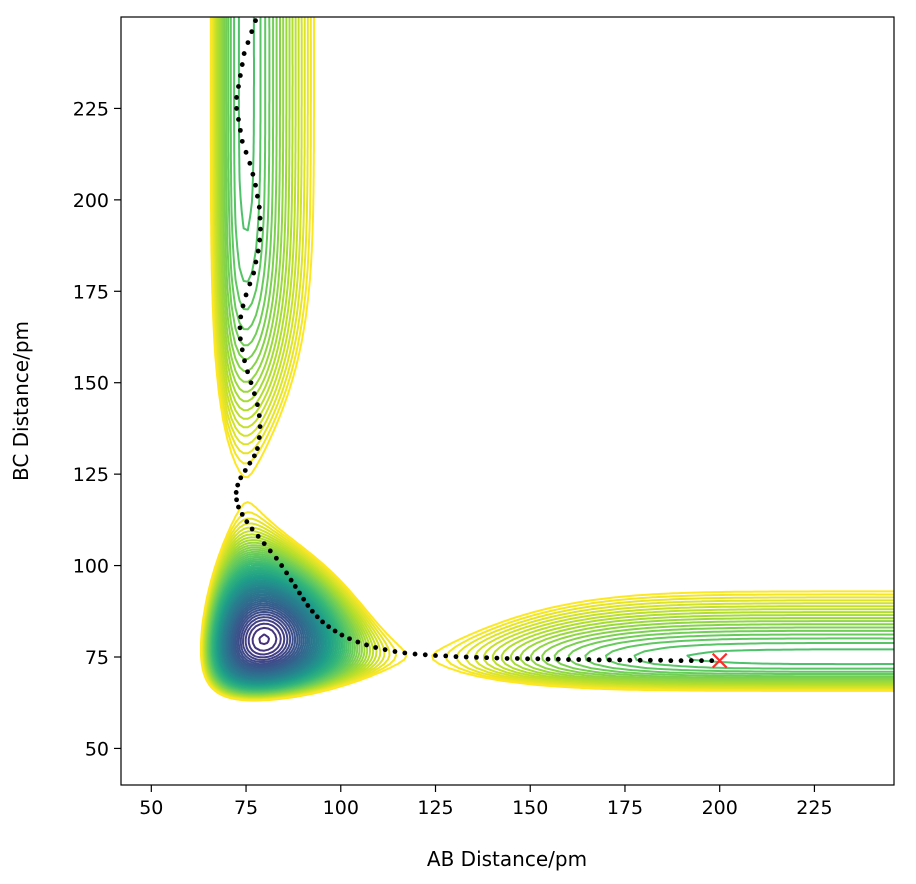  What do you see at coordinates (625, 808) in the screenshot?
I see `x-tick-label: 175` at bounding box center [625, 808].